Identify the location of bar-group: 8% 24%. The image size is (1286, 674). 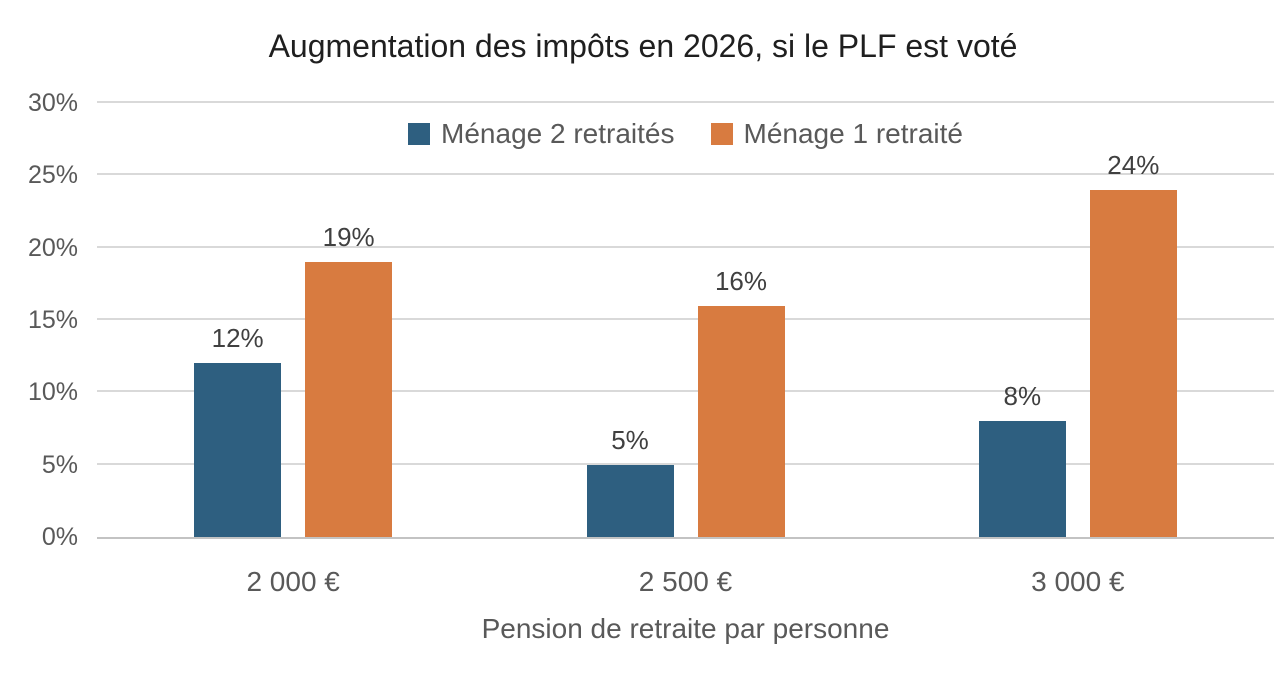
(1077, 320).